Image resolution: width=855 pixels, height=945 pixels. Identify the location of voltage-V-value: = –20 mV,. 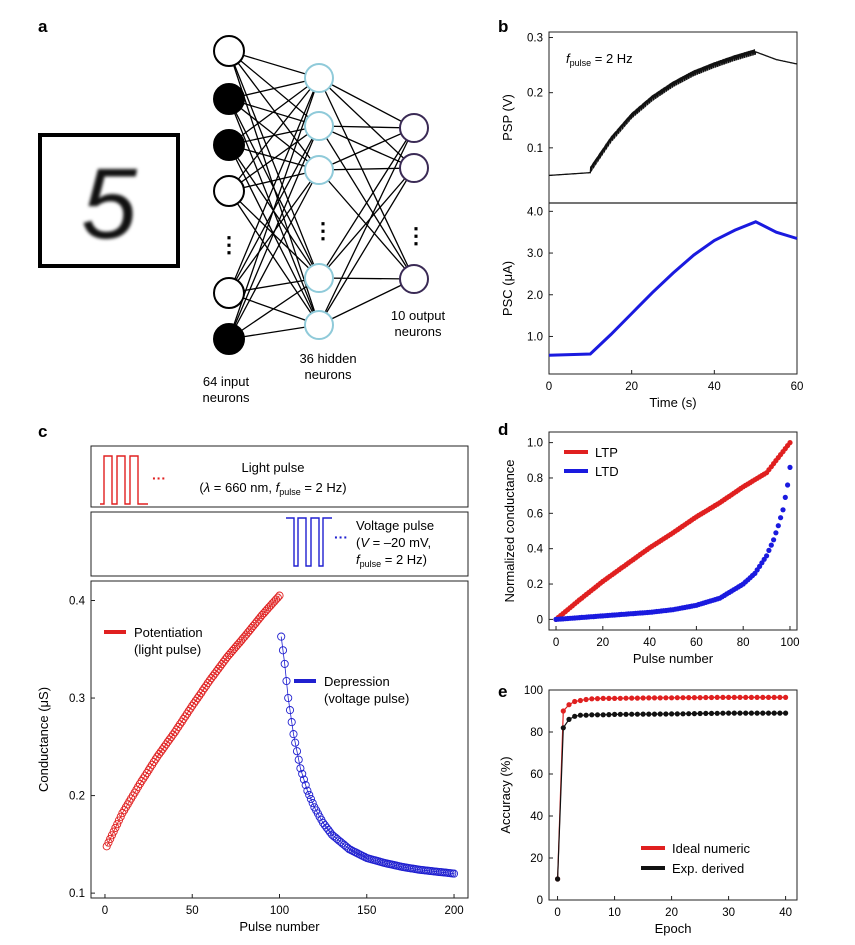
(400, 542).